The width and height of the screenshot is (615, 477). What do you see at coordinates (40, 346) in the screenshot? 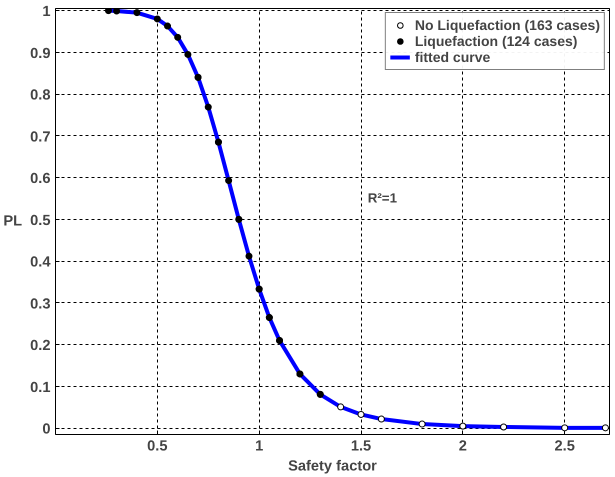
I see `y-tick-label: 0.2` at bounding box center [40, 346].